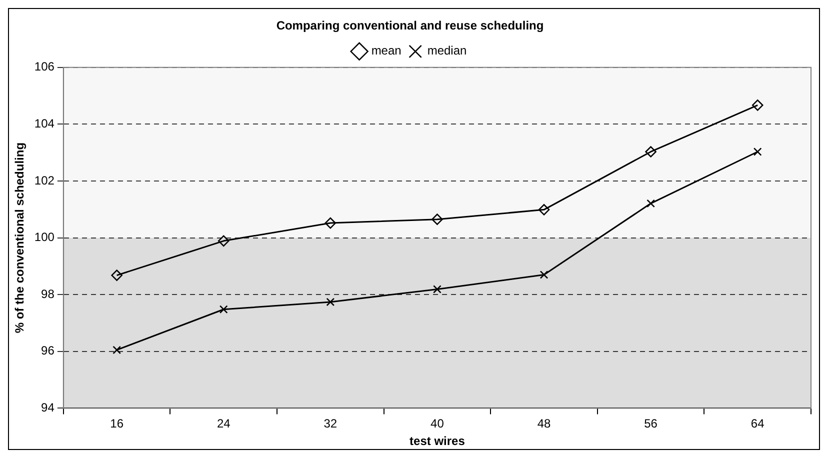 The height and width of the screenshot is (458, 828). What do you see at coordinates (44, 180) in the screenshot?
I see `y-tick-label: 102` at bounding box center [44, 180].